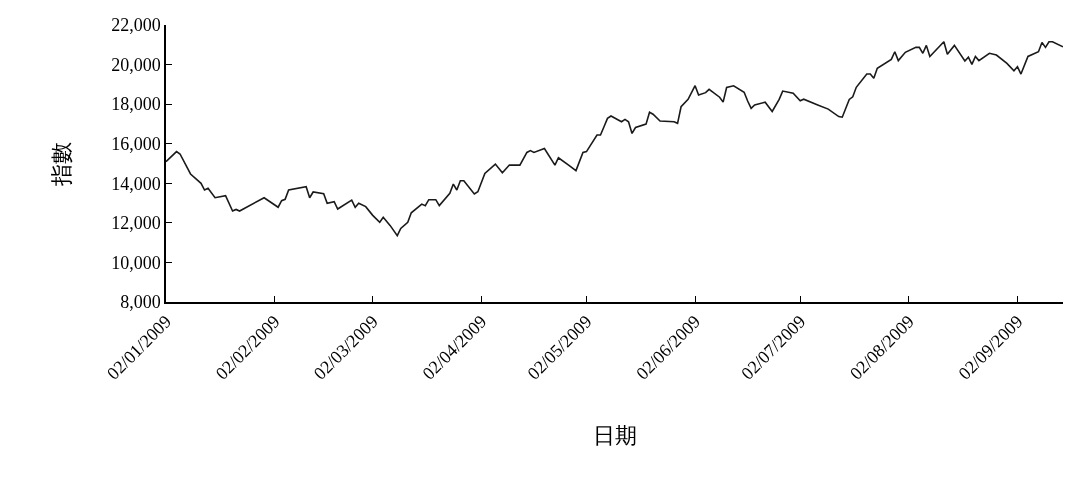  I want to click on y-tick-label: 12,000, so click(136, 223).